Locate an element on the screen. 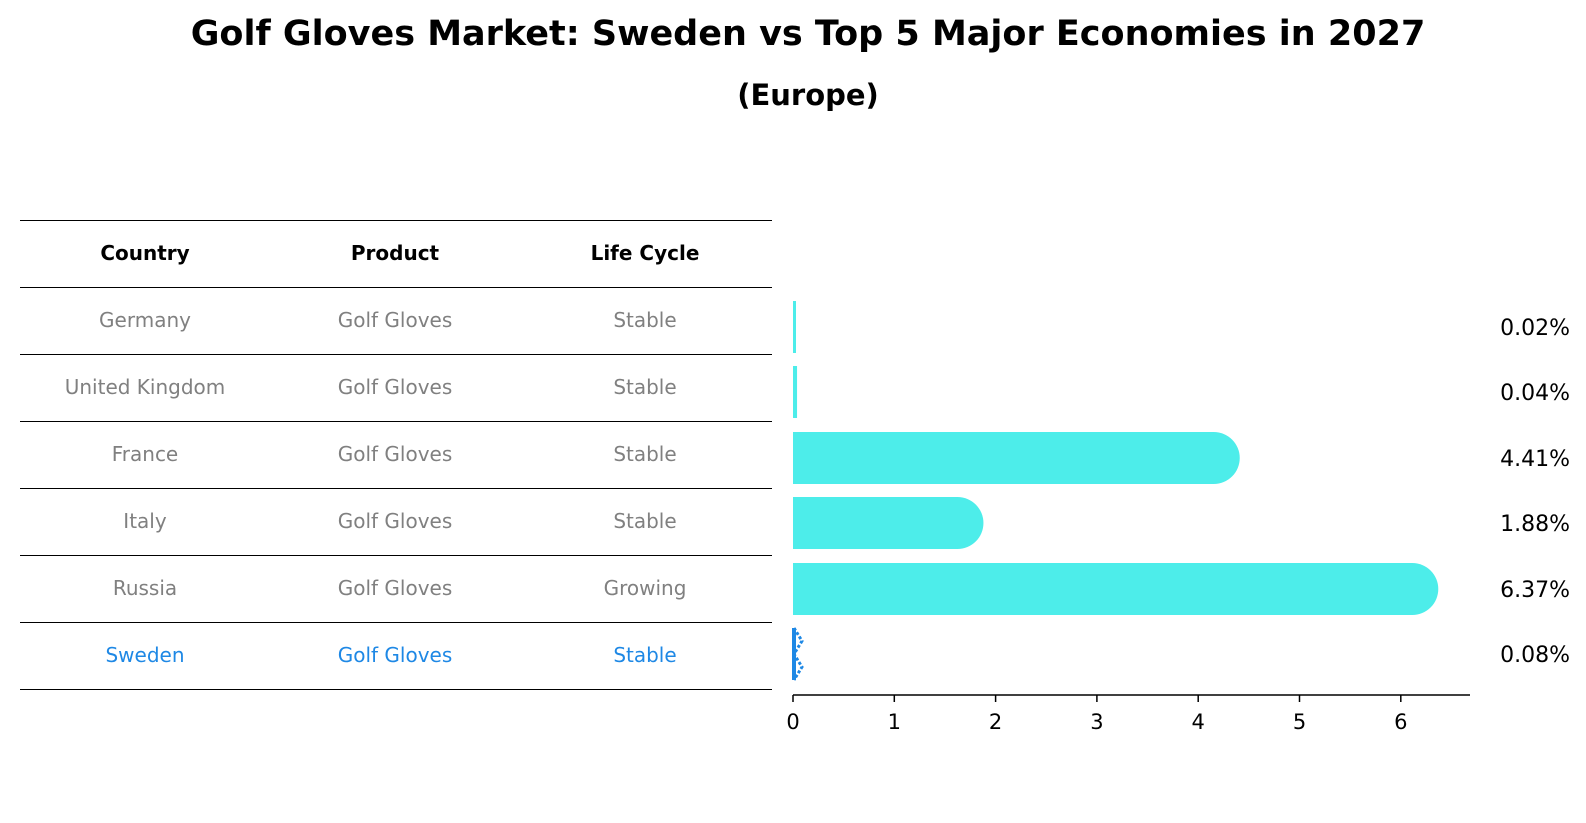  value-label: 6.37% is located at coordinates (1535, 590).